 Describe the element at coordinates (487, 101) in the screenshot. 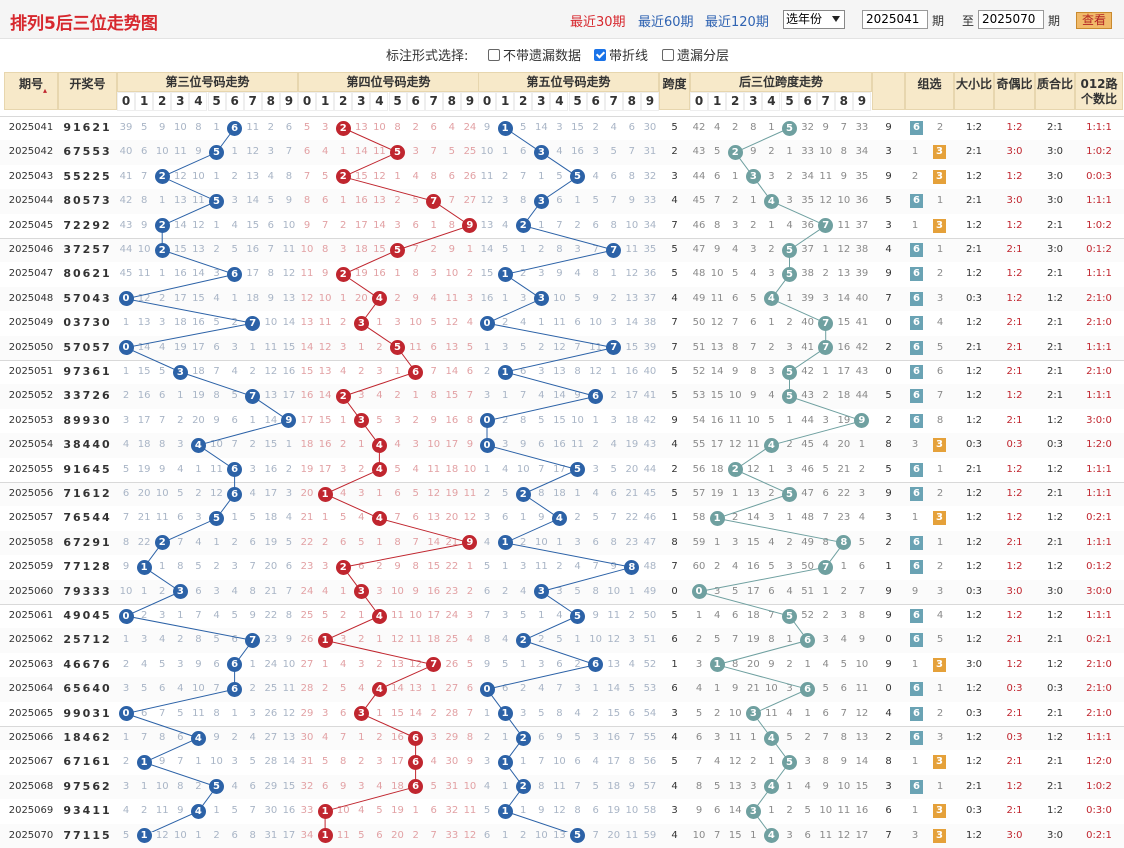

I see `digit-header: 0` at that location.